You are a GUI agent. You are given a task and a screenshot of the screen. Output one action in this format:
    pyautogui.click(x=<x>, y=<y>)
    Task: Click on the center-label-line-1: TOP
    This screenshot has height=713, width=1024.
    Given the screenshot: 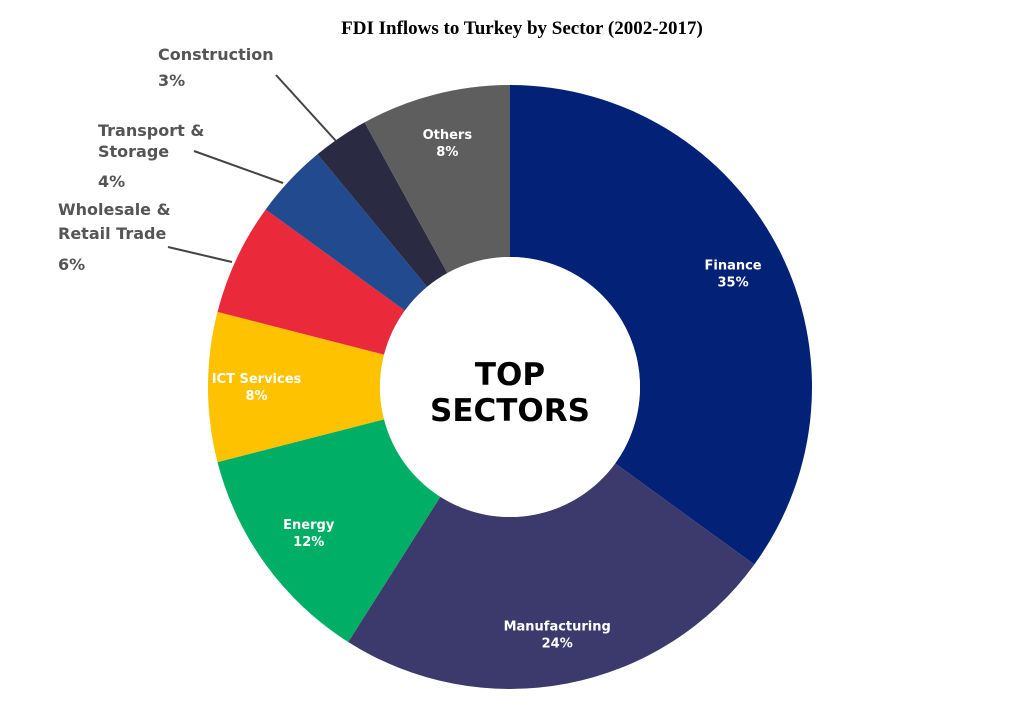 What is the action you would take?
    pyautogui.click(x=510, y=375)
    